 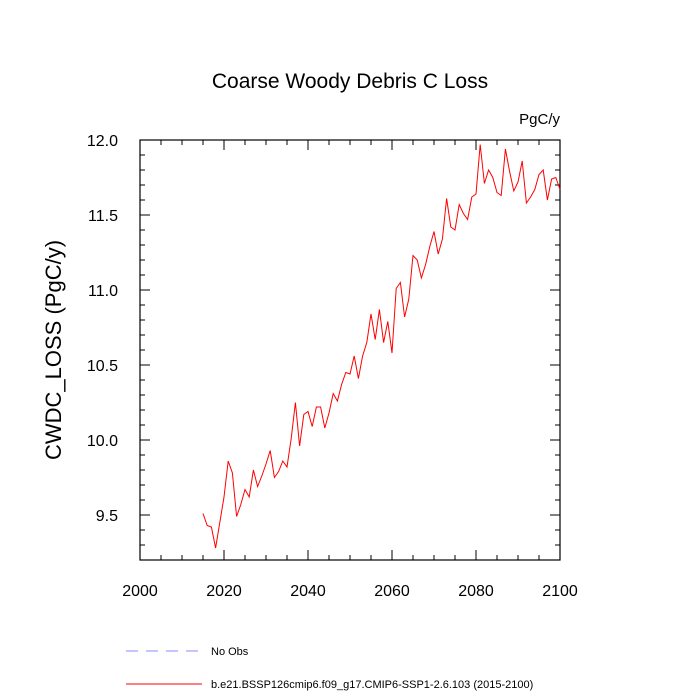 I want to click on x-tick-label: 2060, so click(x=392, y=591).